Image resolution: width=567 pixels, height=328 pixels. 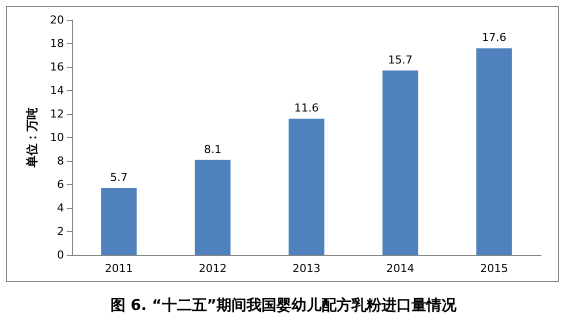 What do you see at coordinates (494, 37) in the screenshot?
I see `data-label: 17.6` at bounding box center [494, 37].